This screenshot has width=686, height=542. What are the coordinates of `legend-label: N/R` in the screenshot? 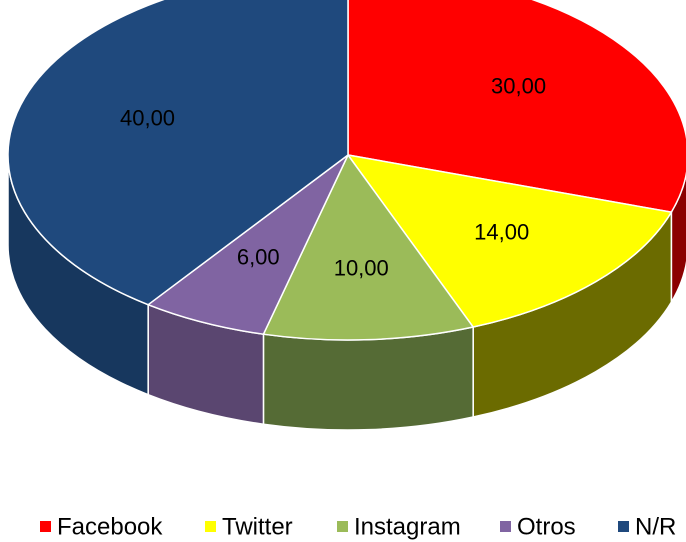 It's located at (655, 526).